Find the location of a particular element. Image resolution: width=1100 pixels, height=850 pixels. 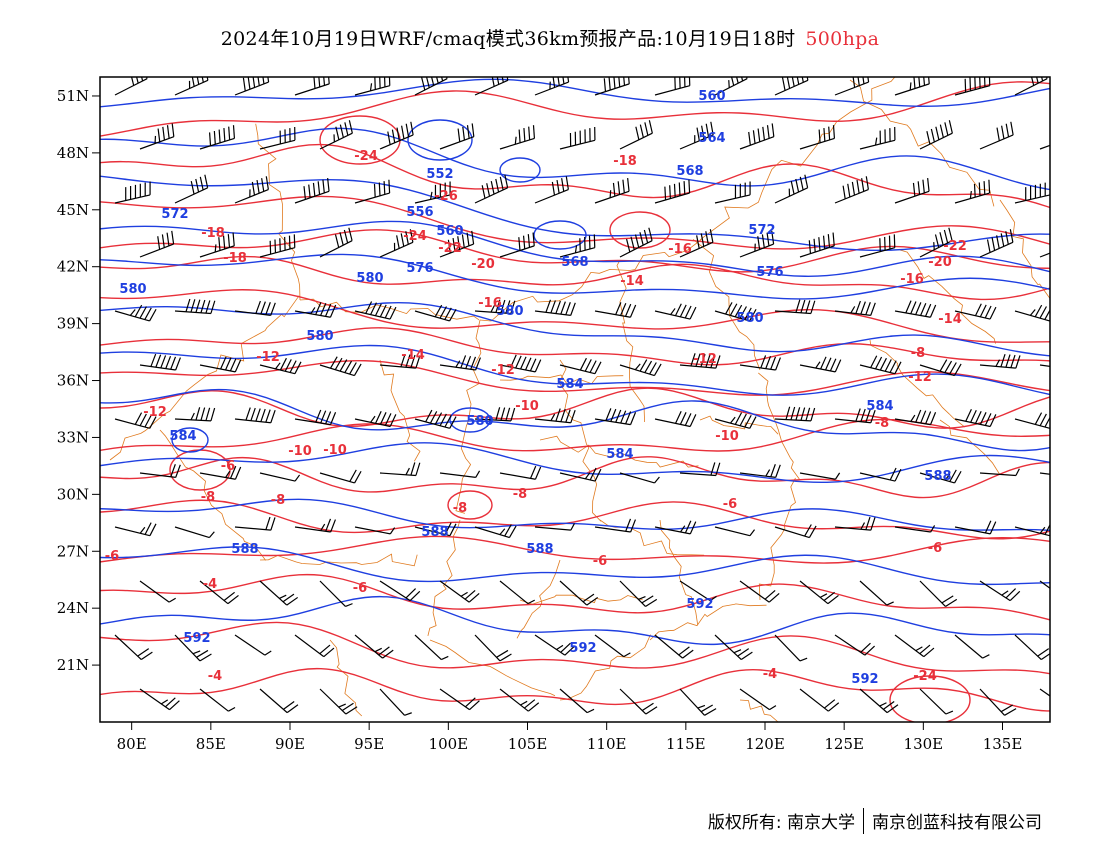

lon-tick-label: 105E is located at coordinates (528, 744).